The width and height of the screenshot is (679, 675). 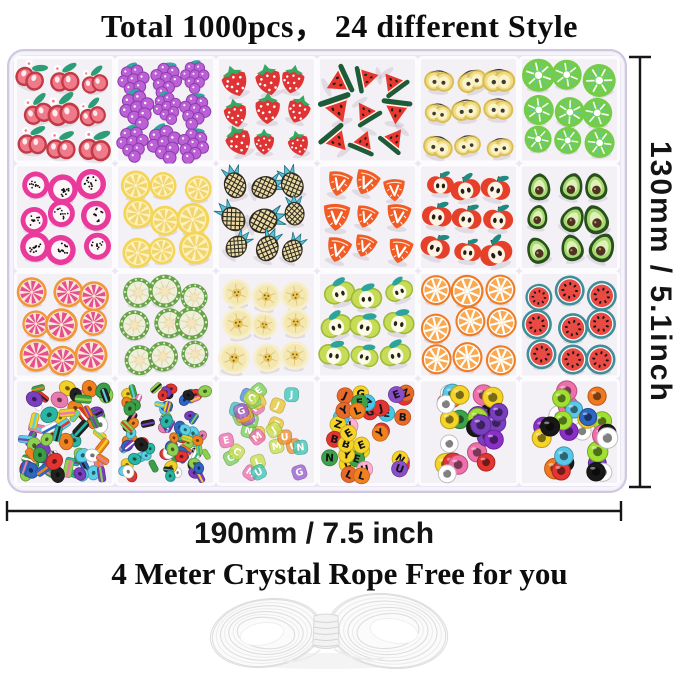 I want to click on width-dimension-label: 190mm / 7.5 inch, so click(x=314, y=533).